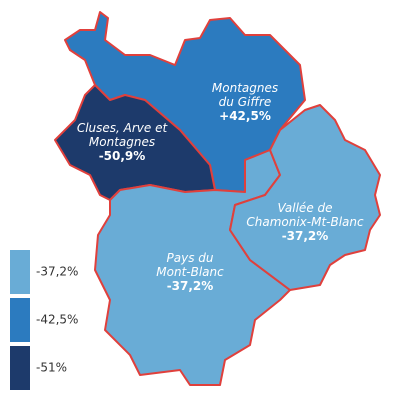 The width and height of the screenshot is (414, 403). What do you see at coordinates (245, 116) in the screenshot?
I see `region-value: +42,5%` at bounding box center [245, 116].